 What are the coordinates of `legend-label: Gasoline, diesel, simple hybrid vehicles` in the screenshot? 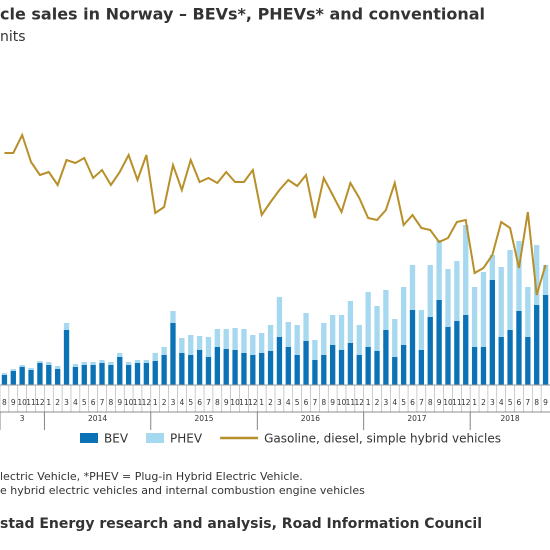 It's located at (382, 439).